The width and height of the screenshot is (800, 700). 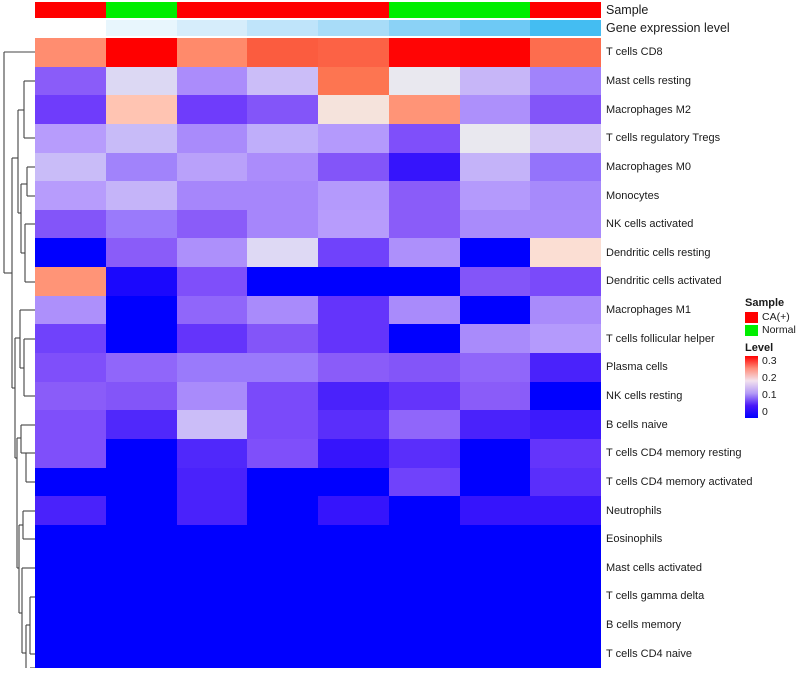 What do you see at coordinates (634, 539) in the screenshot?
I see `row-label: Eosinophils` at bounding box center [634, 539].